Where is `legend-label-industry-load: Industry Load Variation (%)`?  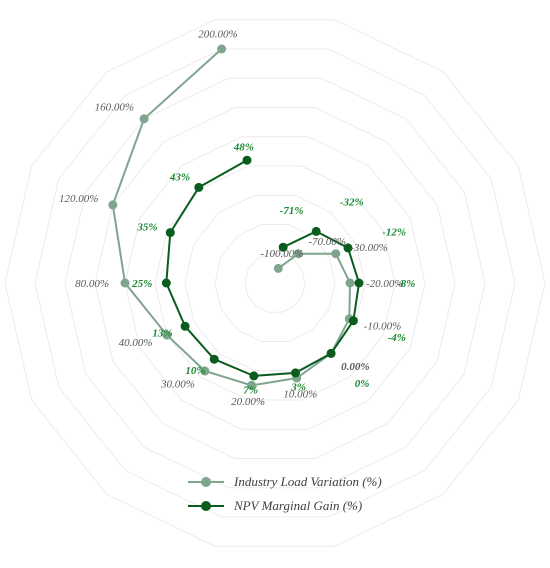 legend-label-industry-load: Industry Load Variation (%) is located at coordinates (308, 481).